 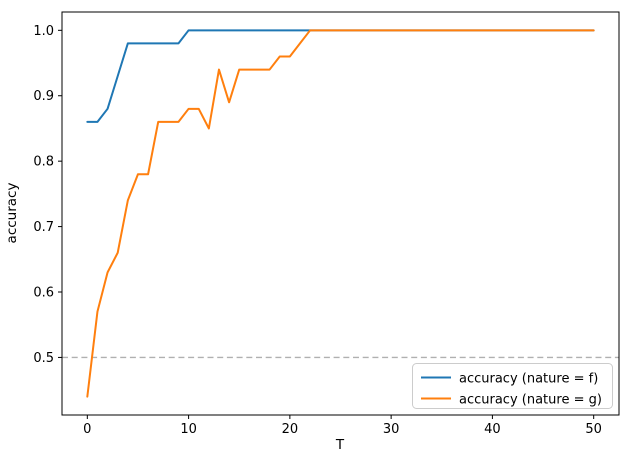 What do you see at coordinates (530, 400) in the screenshot?
I see `legend-label-g: accuracy (nature = g)` at bounding box center [530, 400].